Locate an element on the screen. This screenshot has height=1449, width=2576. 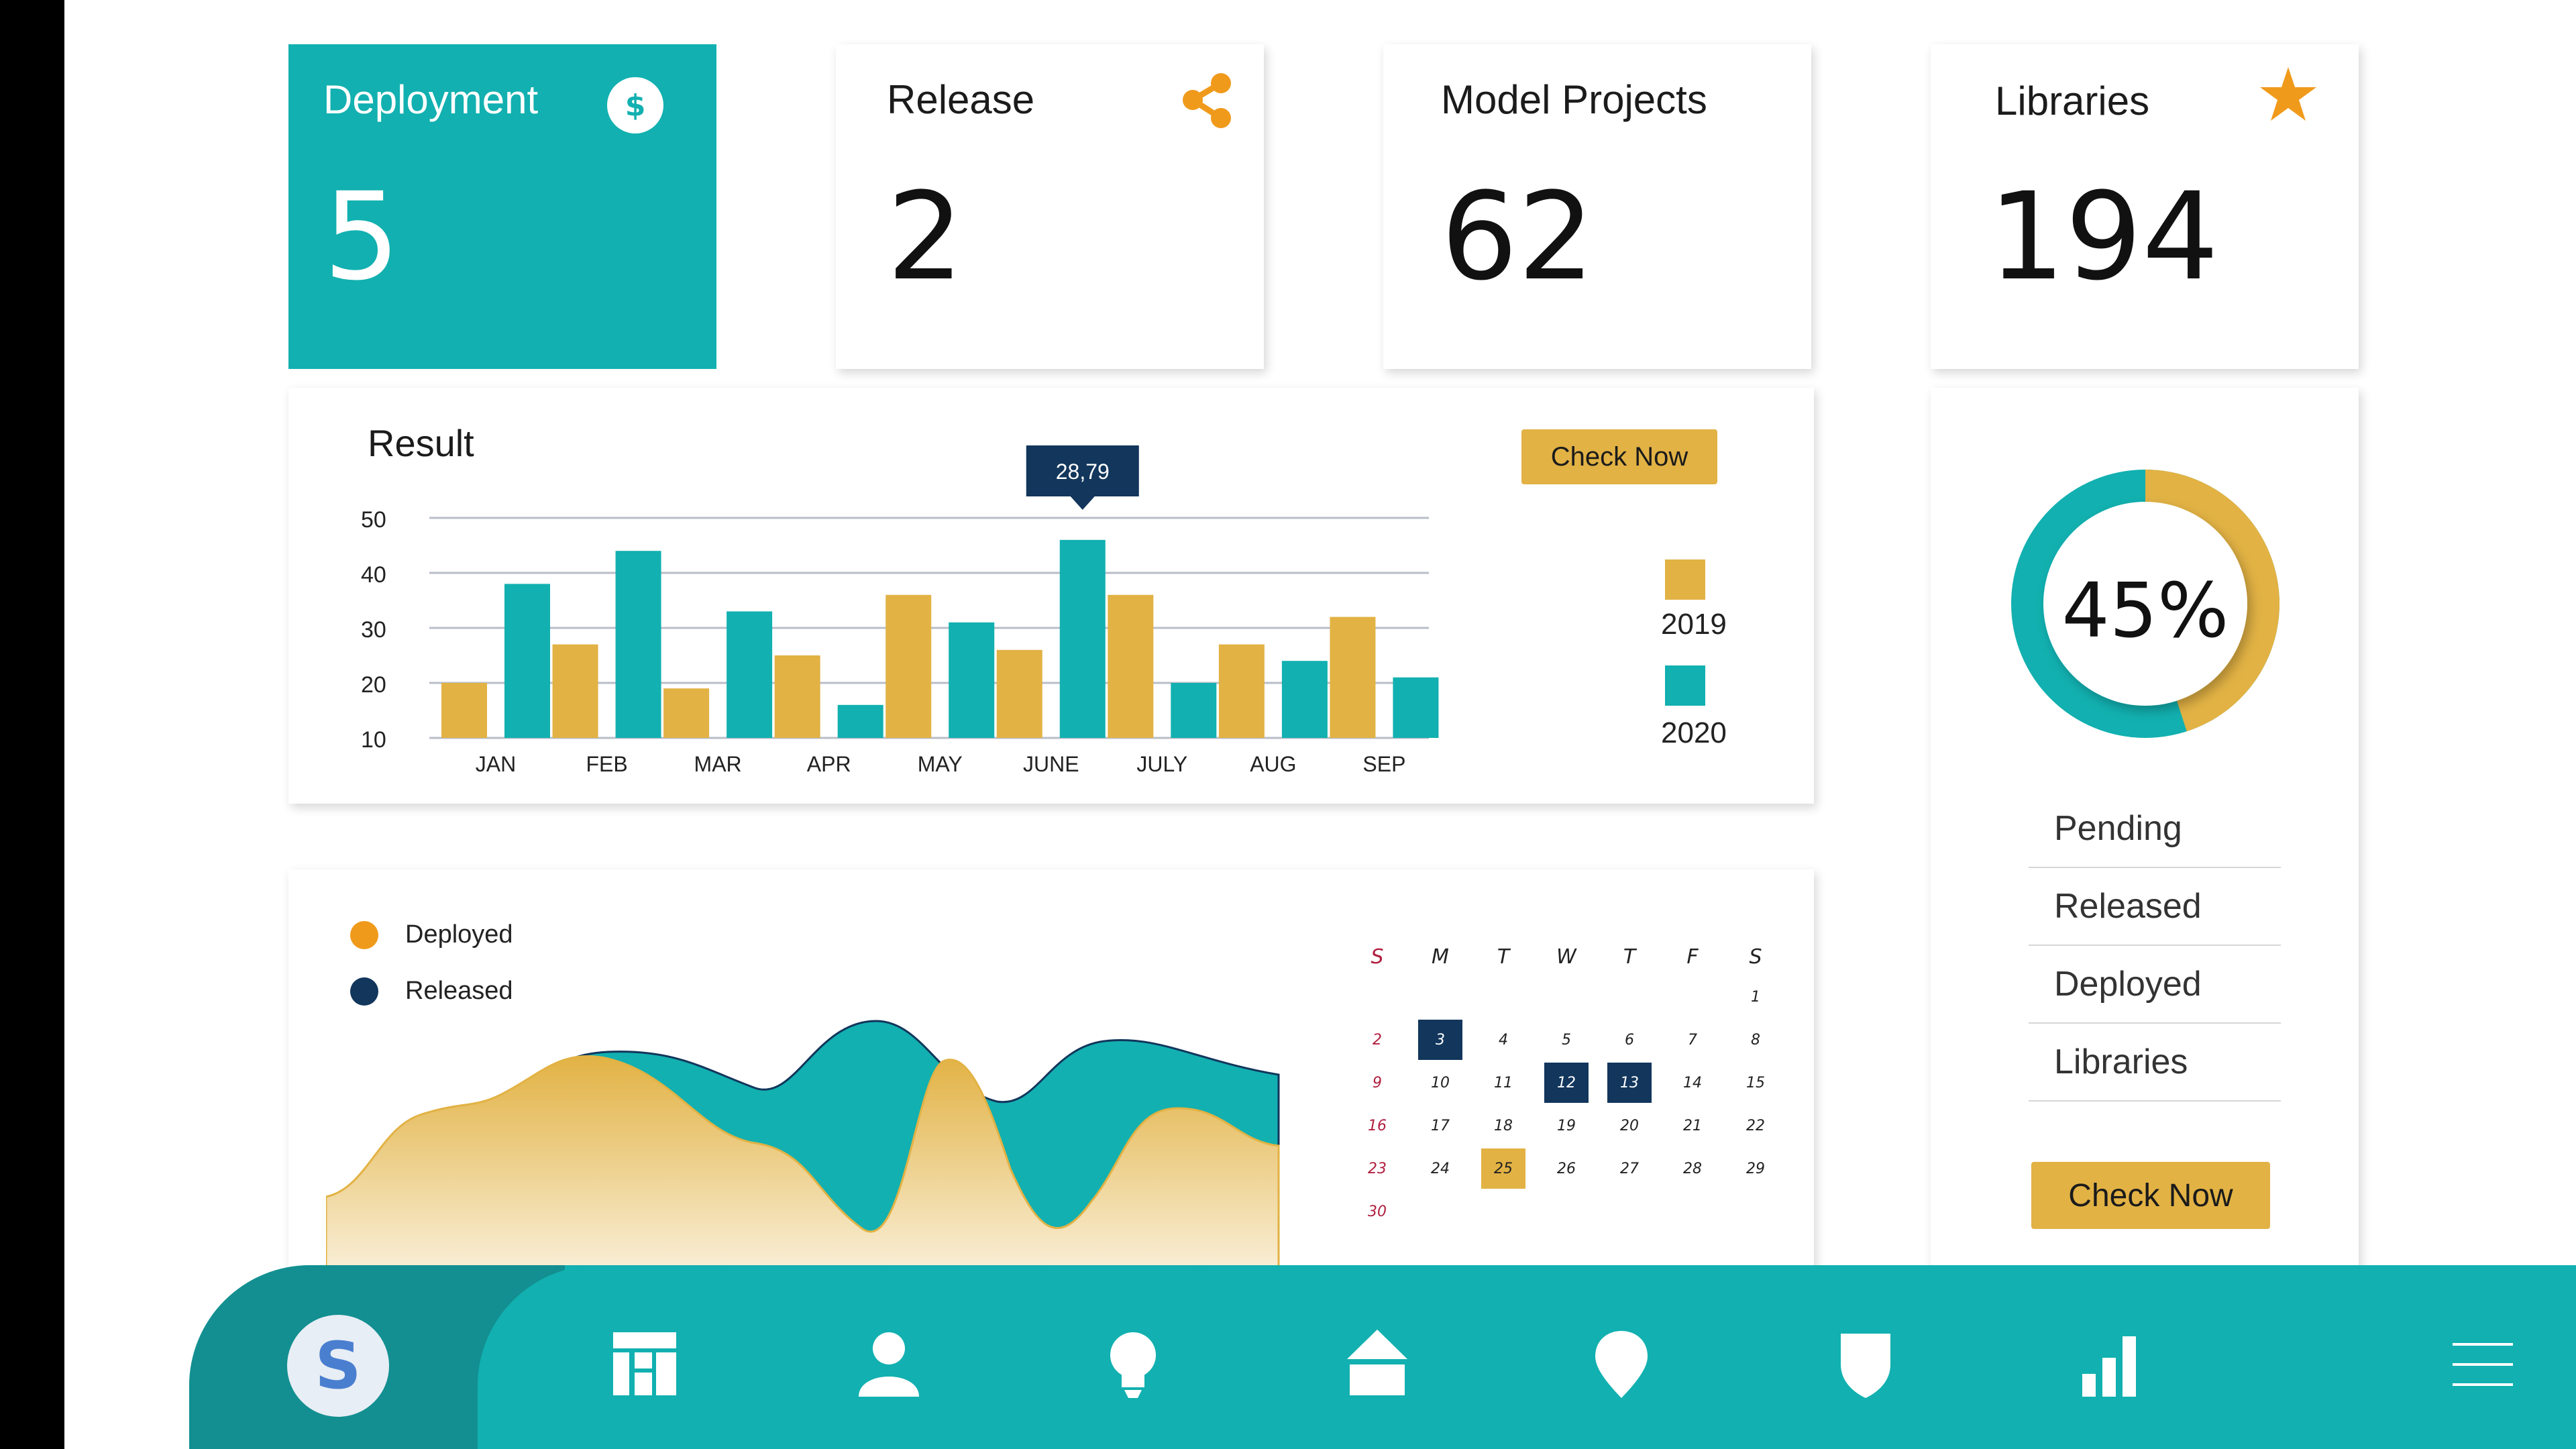
calendar-day: 7 is located at coordinates (1692, 1040).